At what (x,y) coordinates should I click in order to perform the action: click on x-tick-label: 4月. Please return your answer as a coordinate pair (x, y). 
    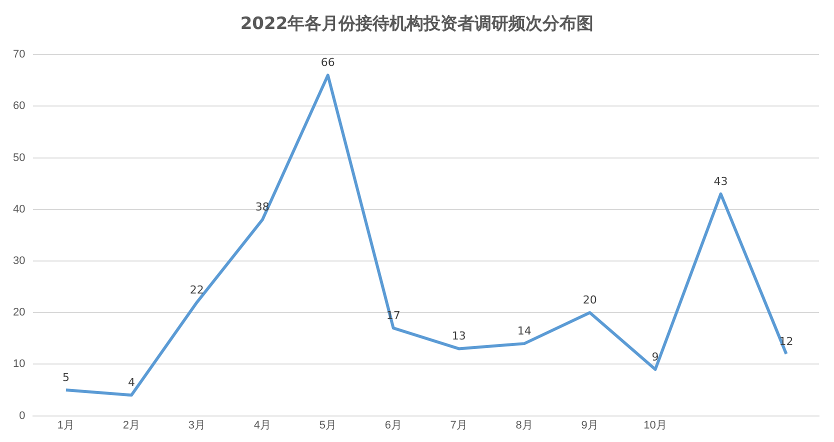
    Looking at the image, I should click on (262, 425).